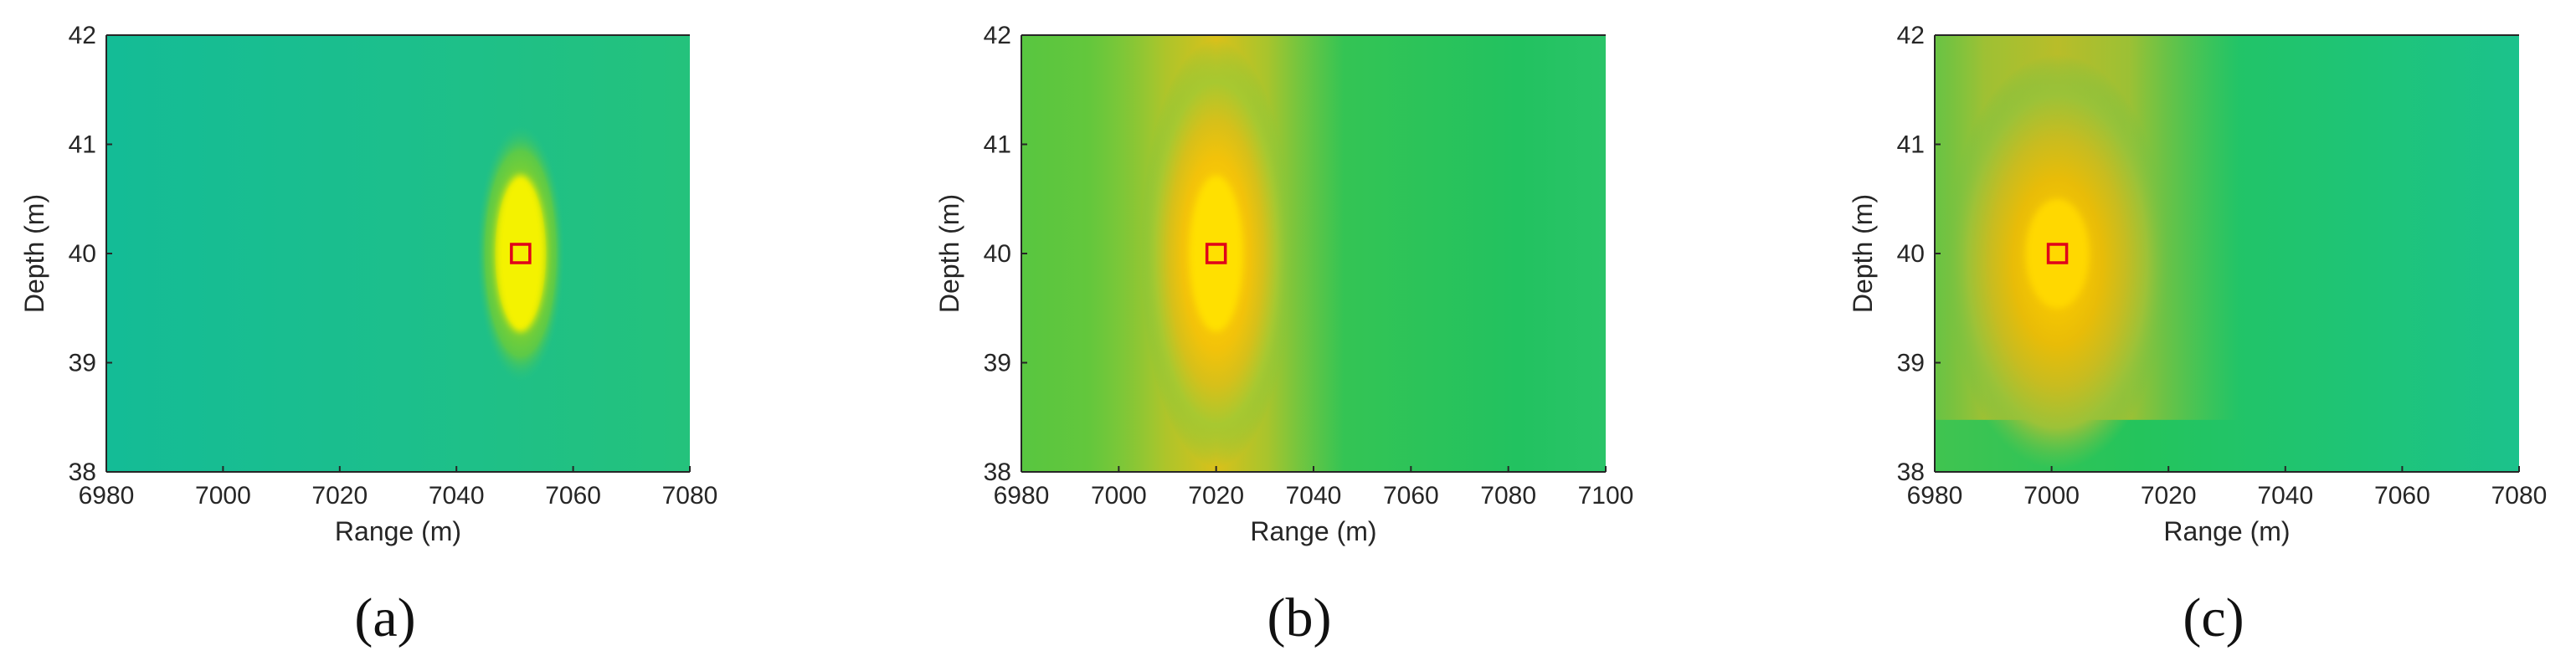  What do you see at coordinates (2213, 617) in the screenshot?
I see `panel-label: (c)` at bounding box center [2213, 617].